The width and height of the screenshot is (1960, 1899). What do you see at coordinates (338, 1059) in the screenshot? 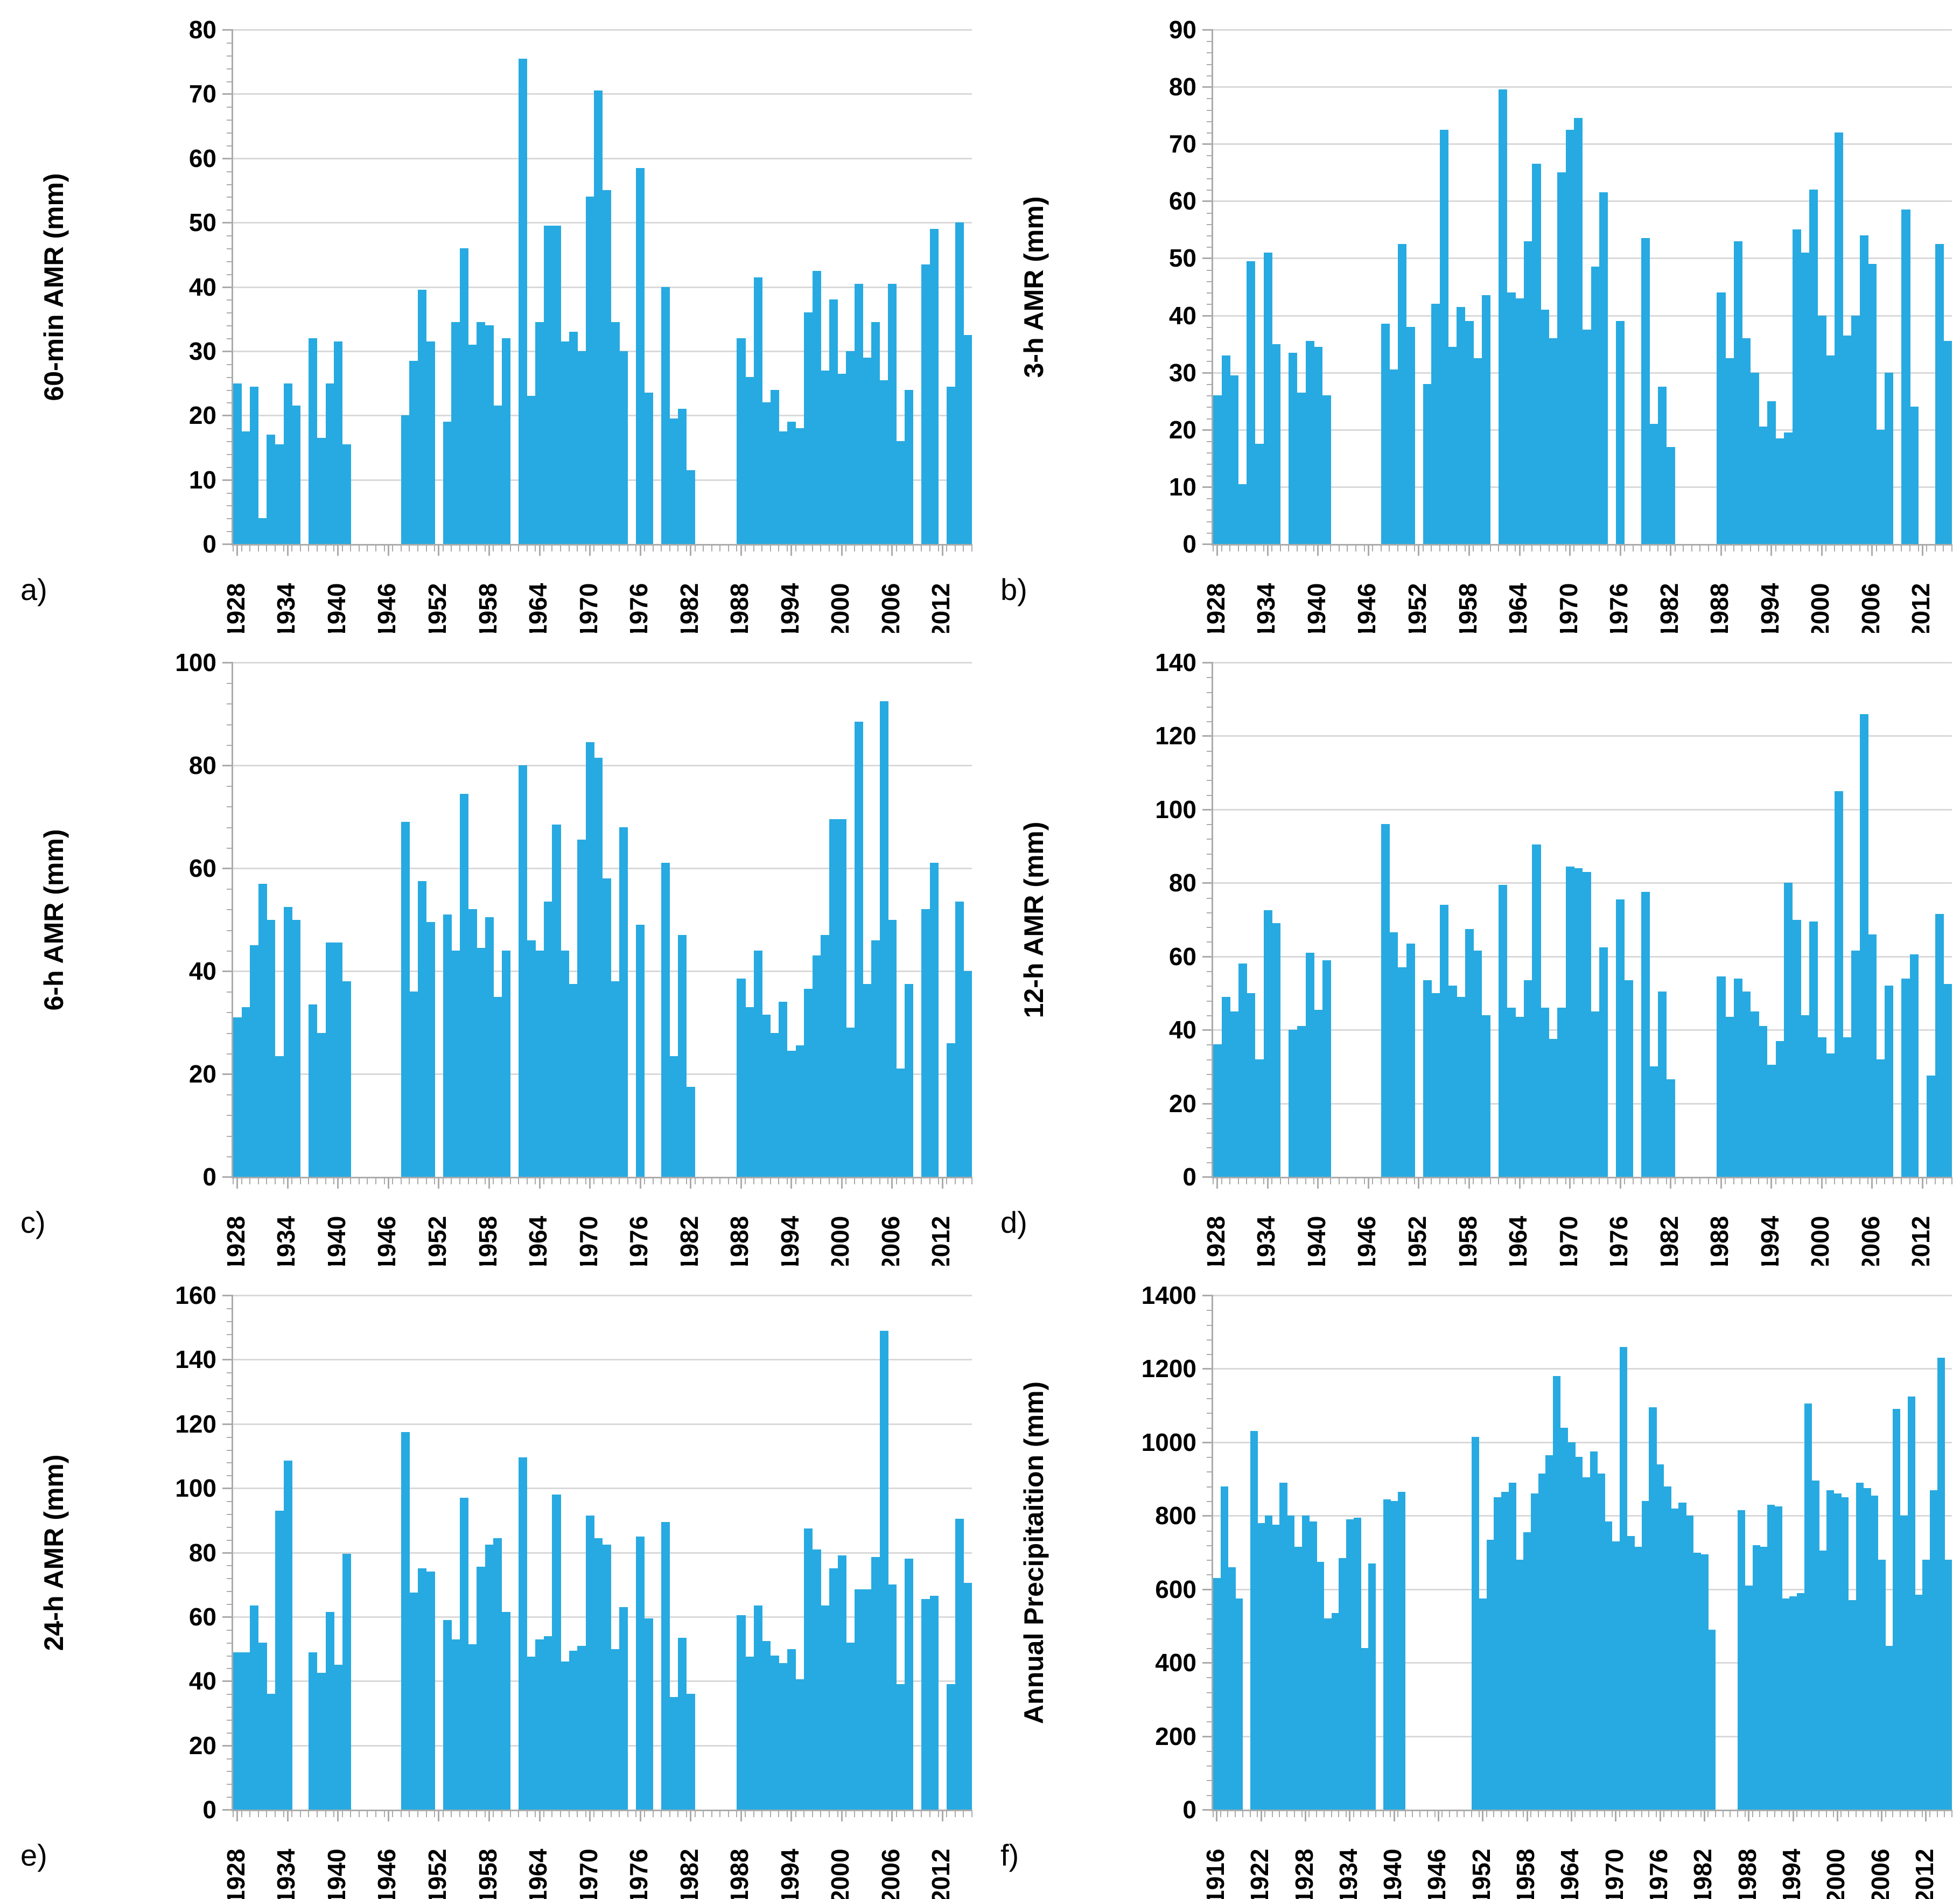
I see `bar-year-1940` at bounding box center [338, 1059].